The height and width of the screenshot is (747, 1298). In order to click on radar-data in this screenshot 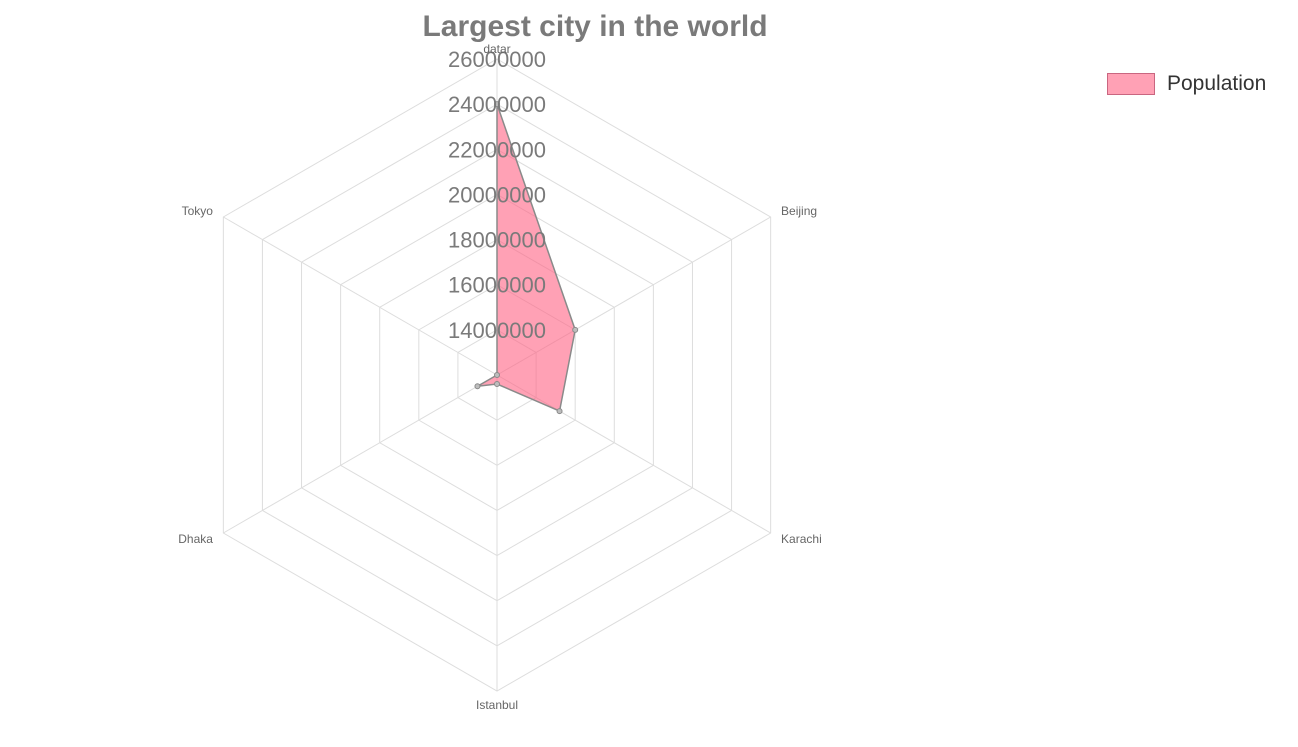, I will do `click(526, 258)`.